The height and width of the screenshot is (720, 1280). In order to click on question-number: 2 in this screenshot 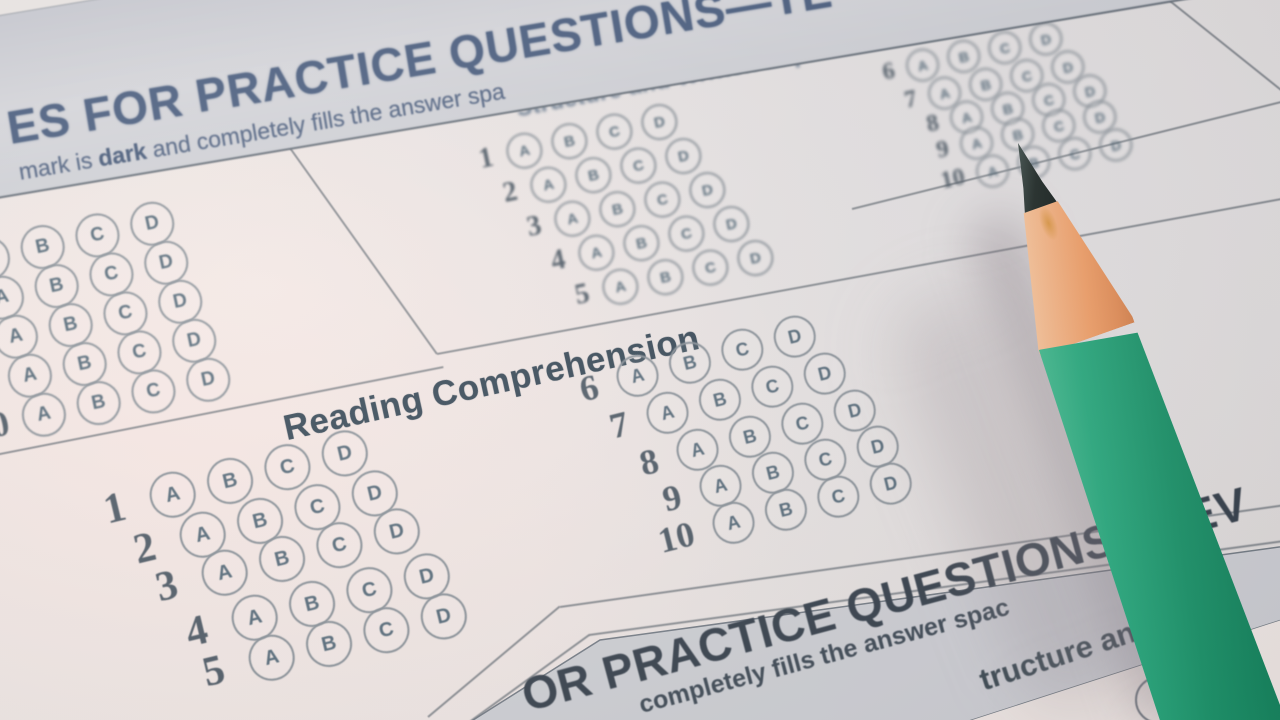, I will do `click(510, 192)`.